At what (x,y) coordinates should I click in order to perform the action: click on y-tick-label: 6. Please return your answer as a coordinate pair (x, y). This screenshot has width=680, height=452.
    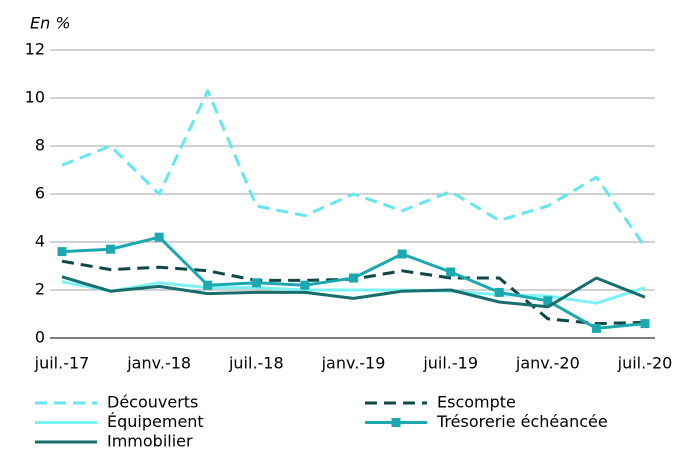
    Looking at the image, I should click on (40, 193).